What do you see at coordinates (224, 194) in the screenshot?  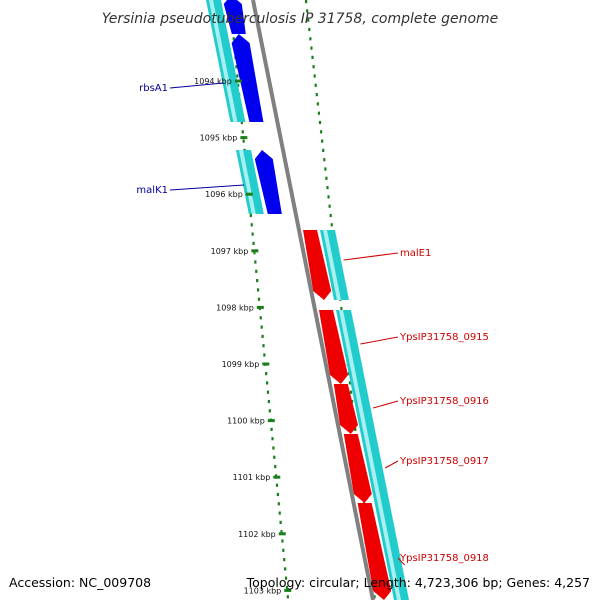 I see `kbp-tick-label: 1096 kbp` at bounding box center [224, 194].